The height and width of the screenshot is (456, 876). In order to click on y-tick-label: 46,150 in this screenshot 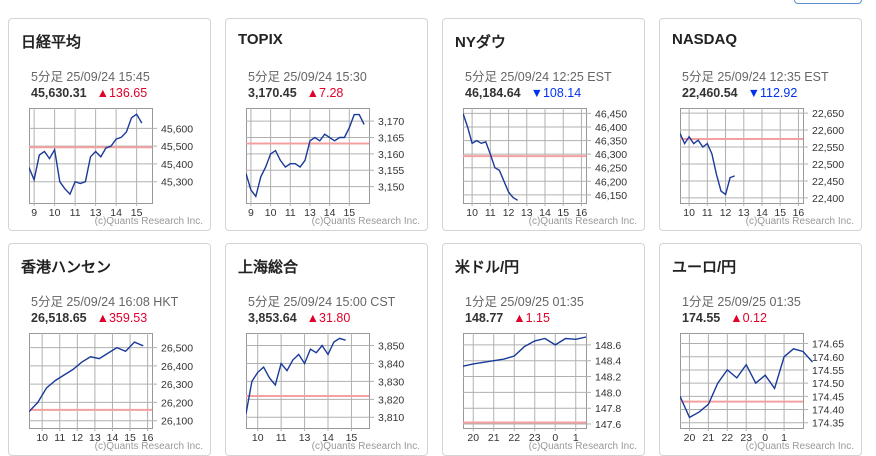, I will do `click(611, 196)`.